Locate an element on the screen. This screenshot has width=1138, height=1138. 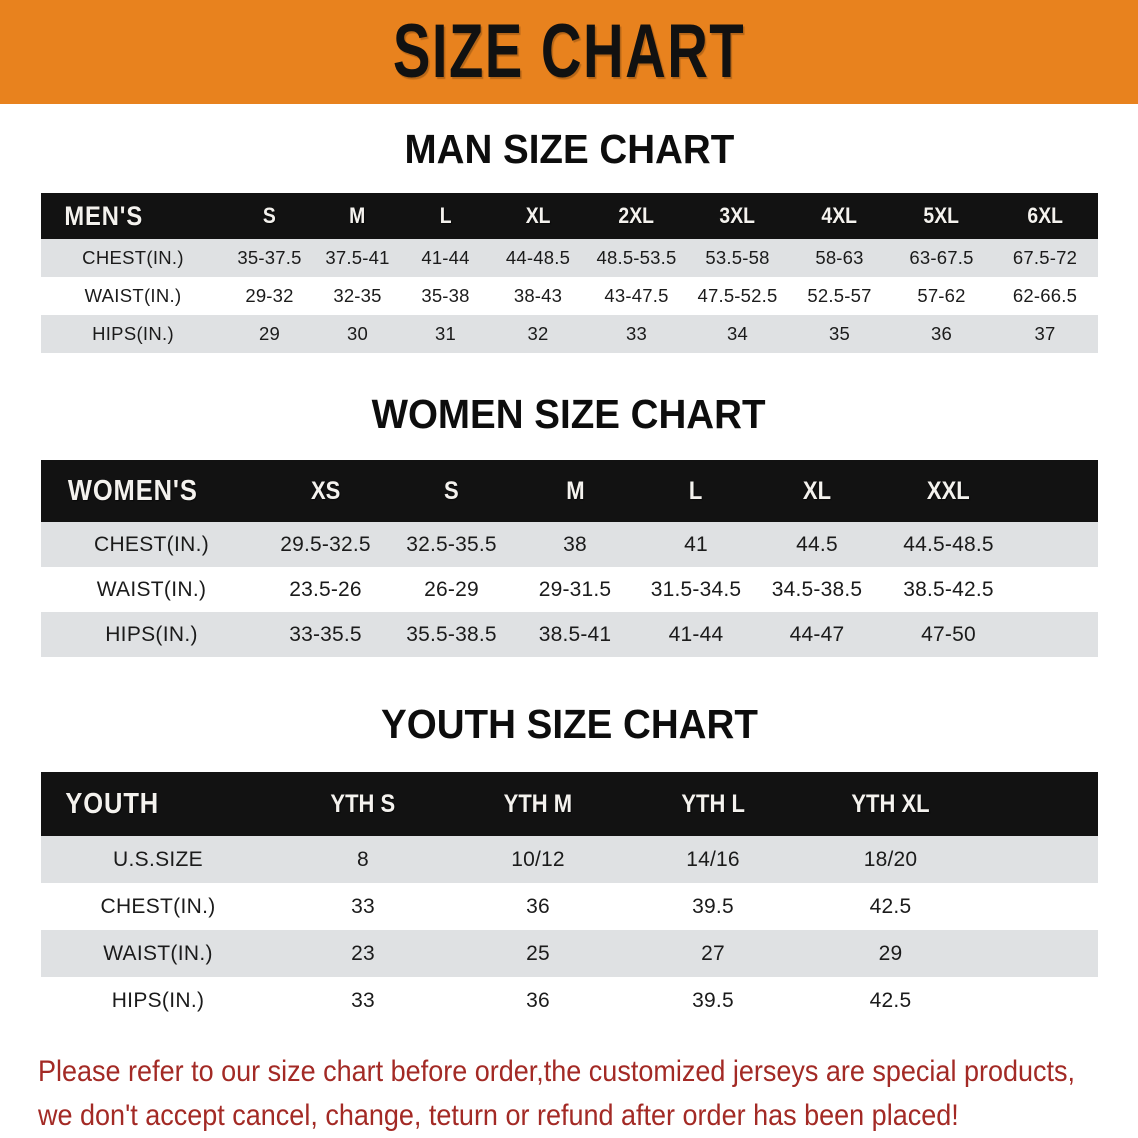
man-cell-0-0: 35-37.5 is located at coordinates (269, 257).